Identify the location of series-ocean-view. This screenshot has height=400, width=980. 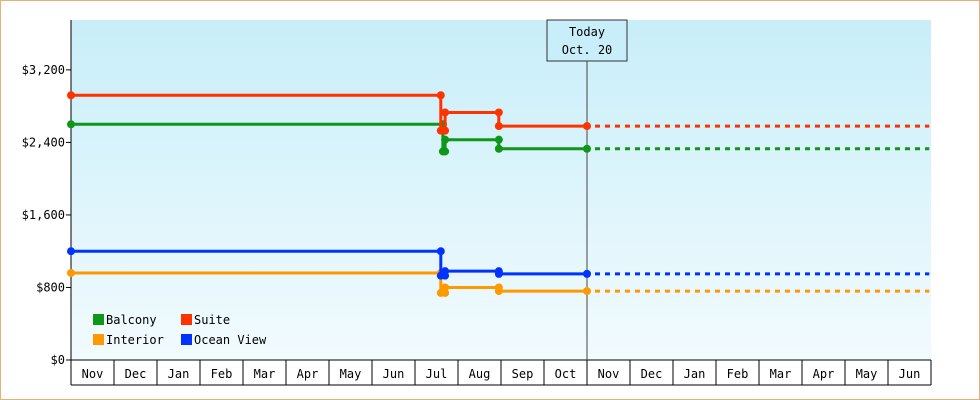
(498, 263).